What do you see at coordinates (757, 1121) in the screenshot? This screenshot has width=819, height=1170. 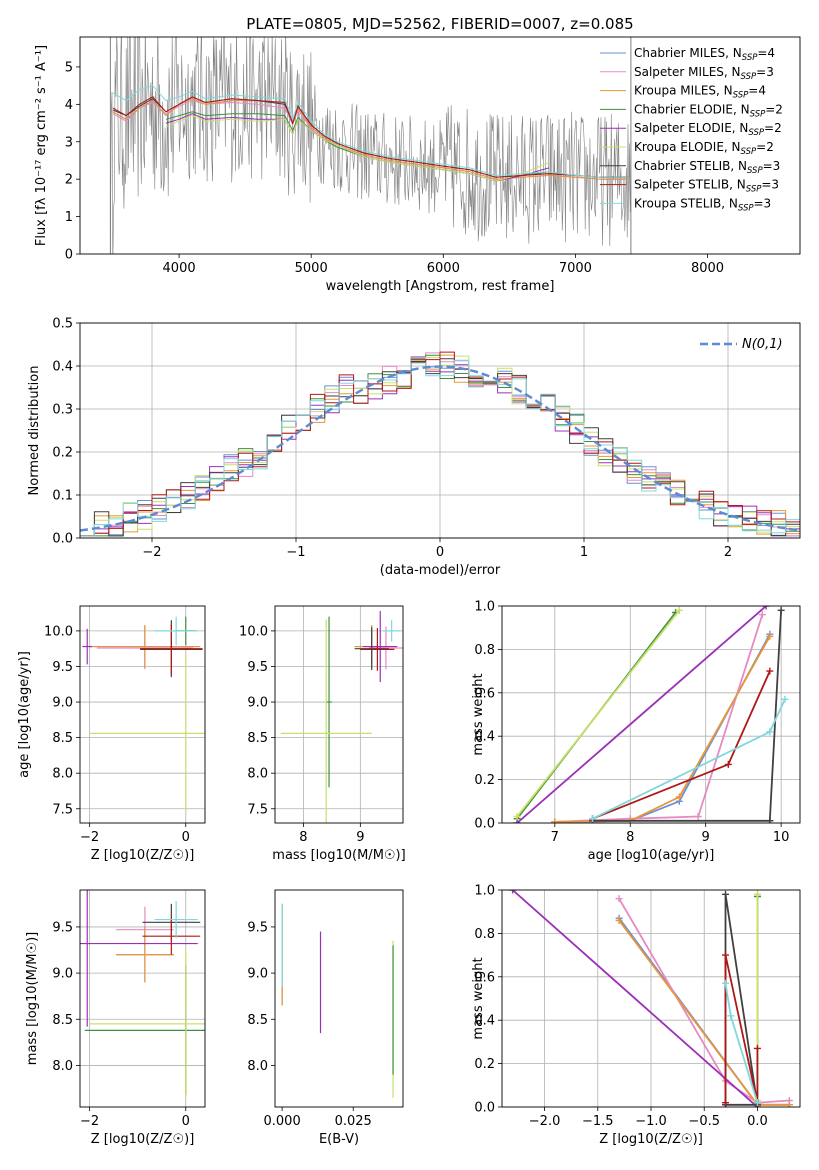 I see `weight_vs_z-xtick-label: 0.0` at bounding box center [757, 1121].